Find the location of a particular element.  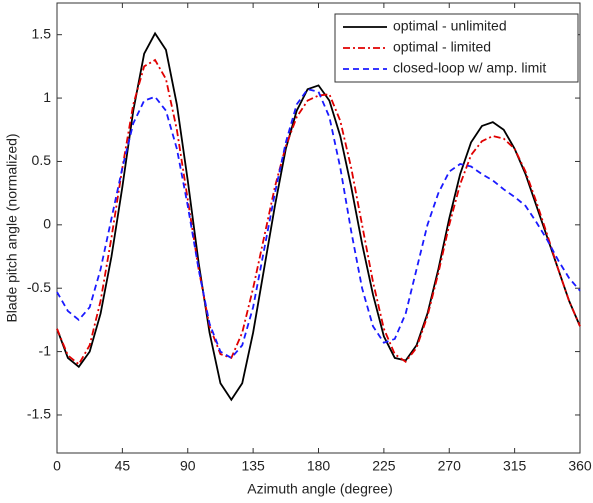

x-tick-label: 180 is located at coordinates (319, 466).